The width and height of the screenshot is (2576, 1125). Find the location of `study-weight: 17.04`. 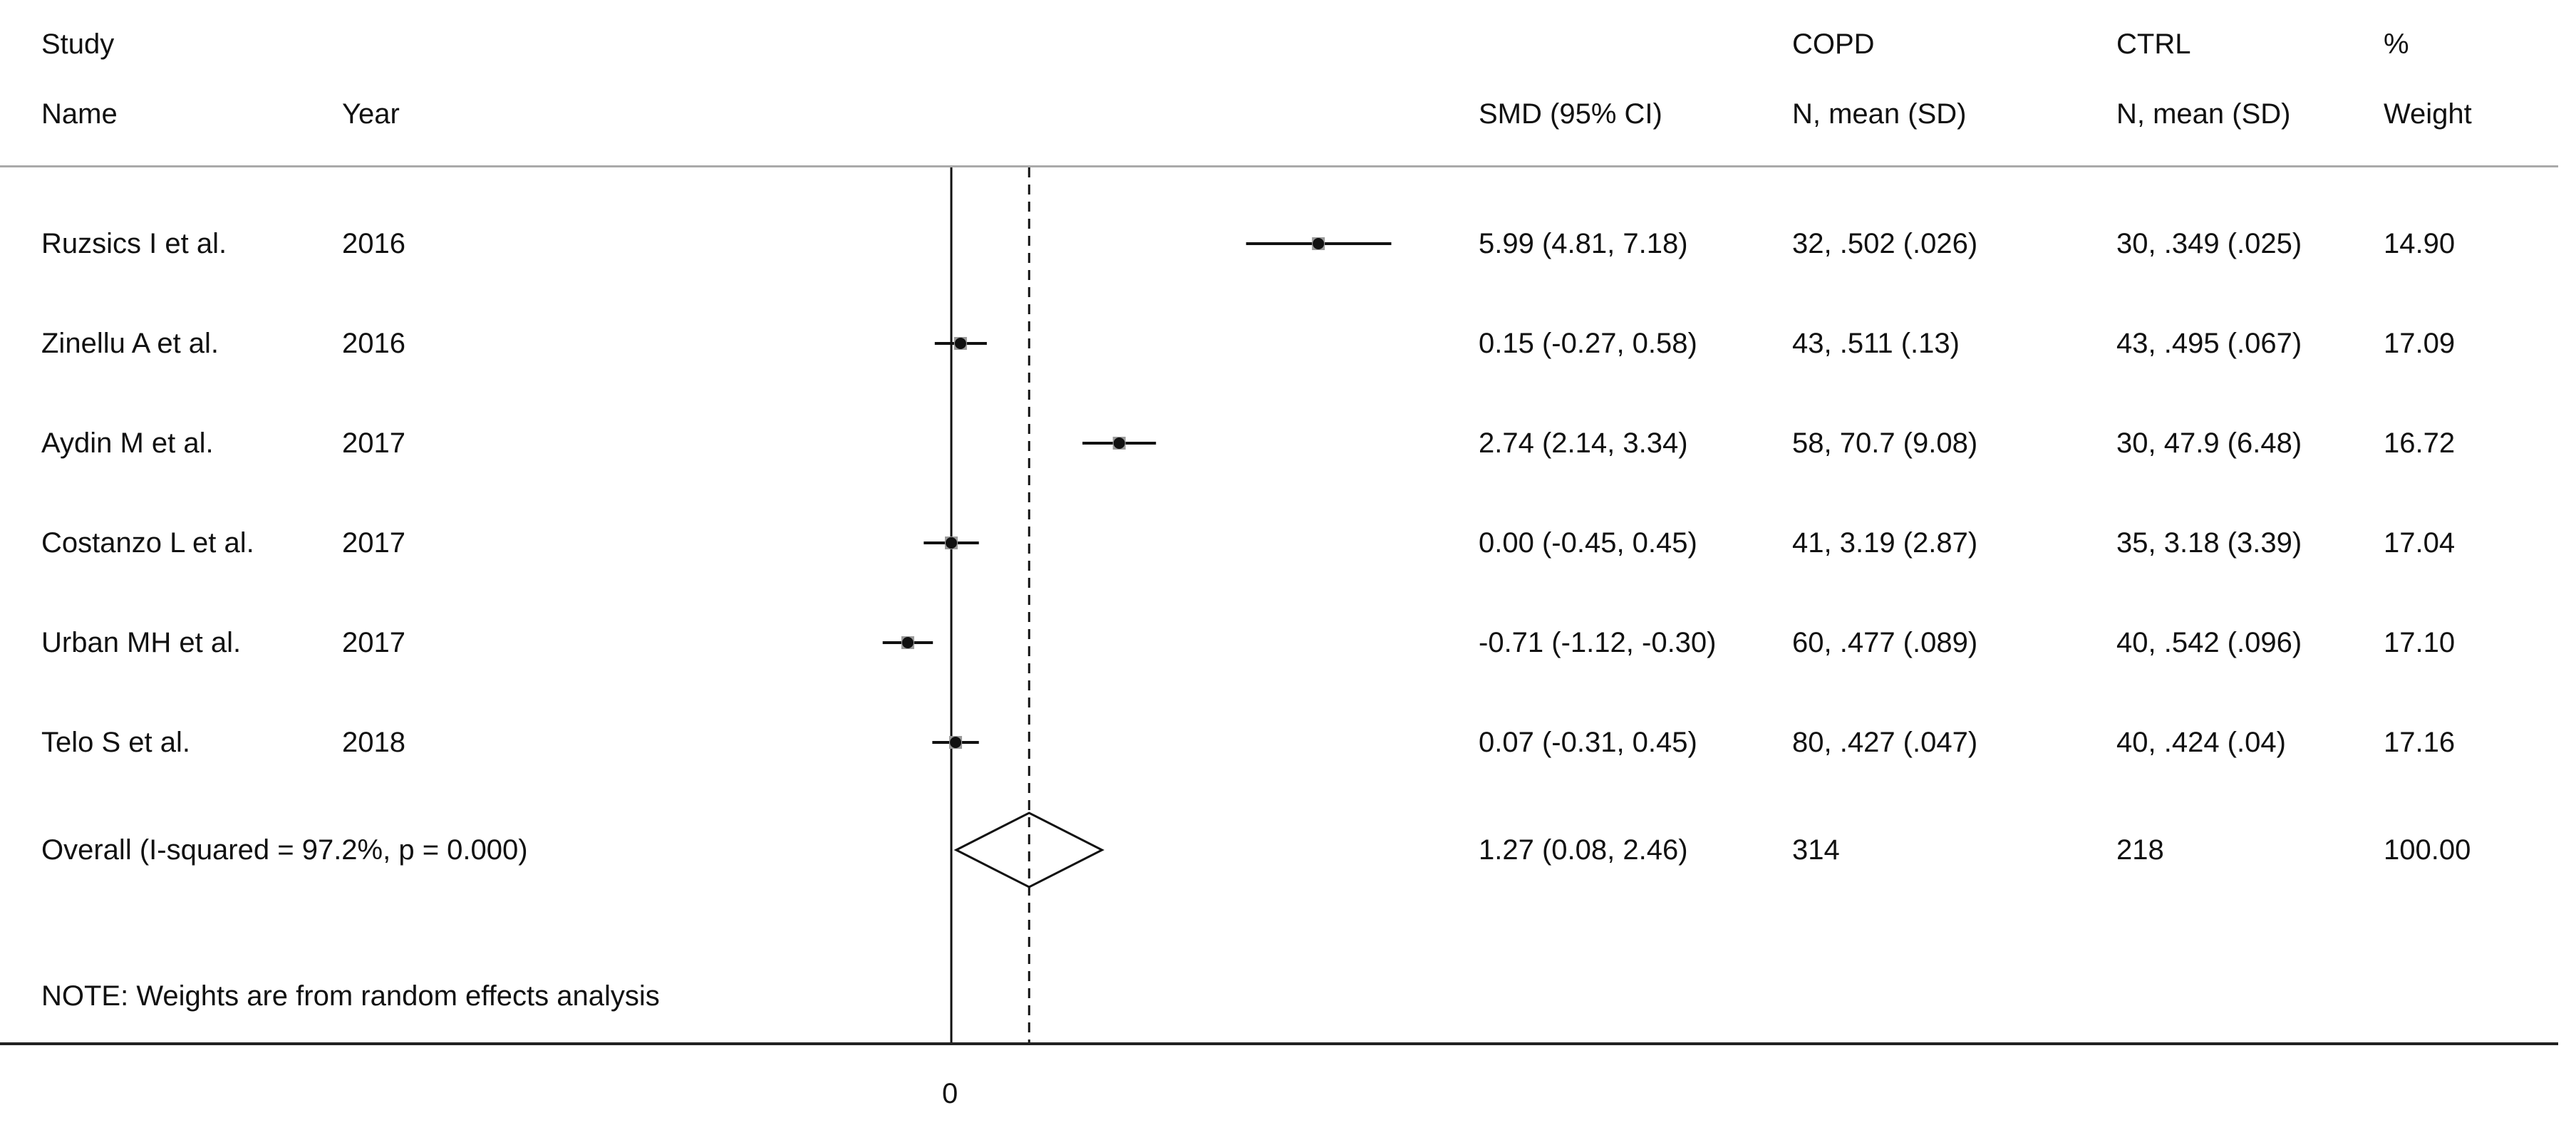

study-weight: 17.04 is located at coordinates (2420, 543).